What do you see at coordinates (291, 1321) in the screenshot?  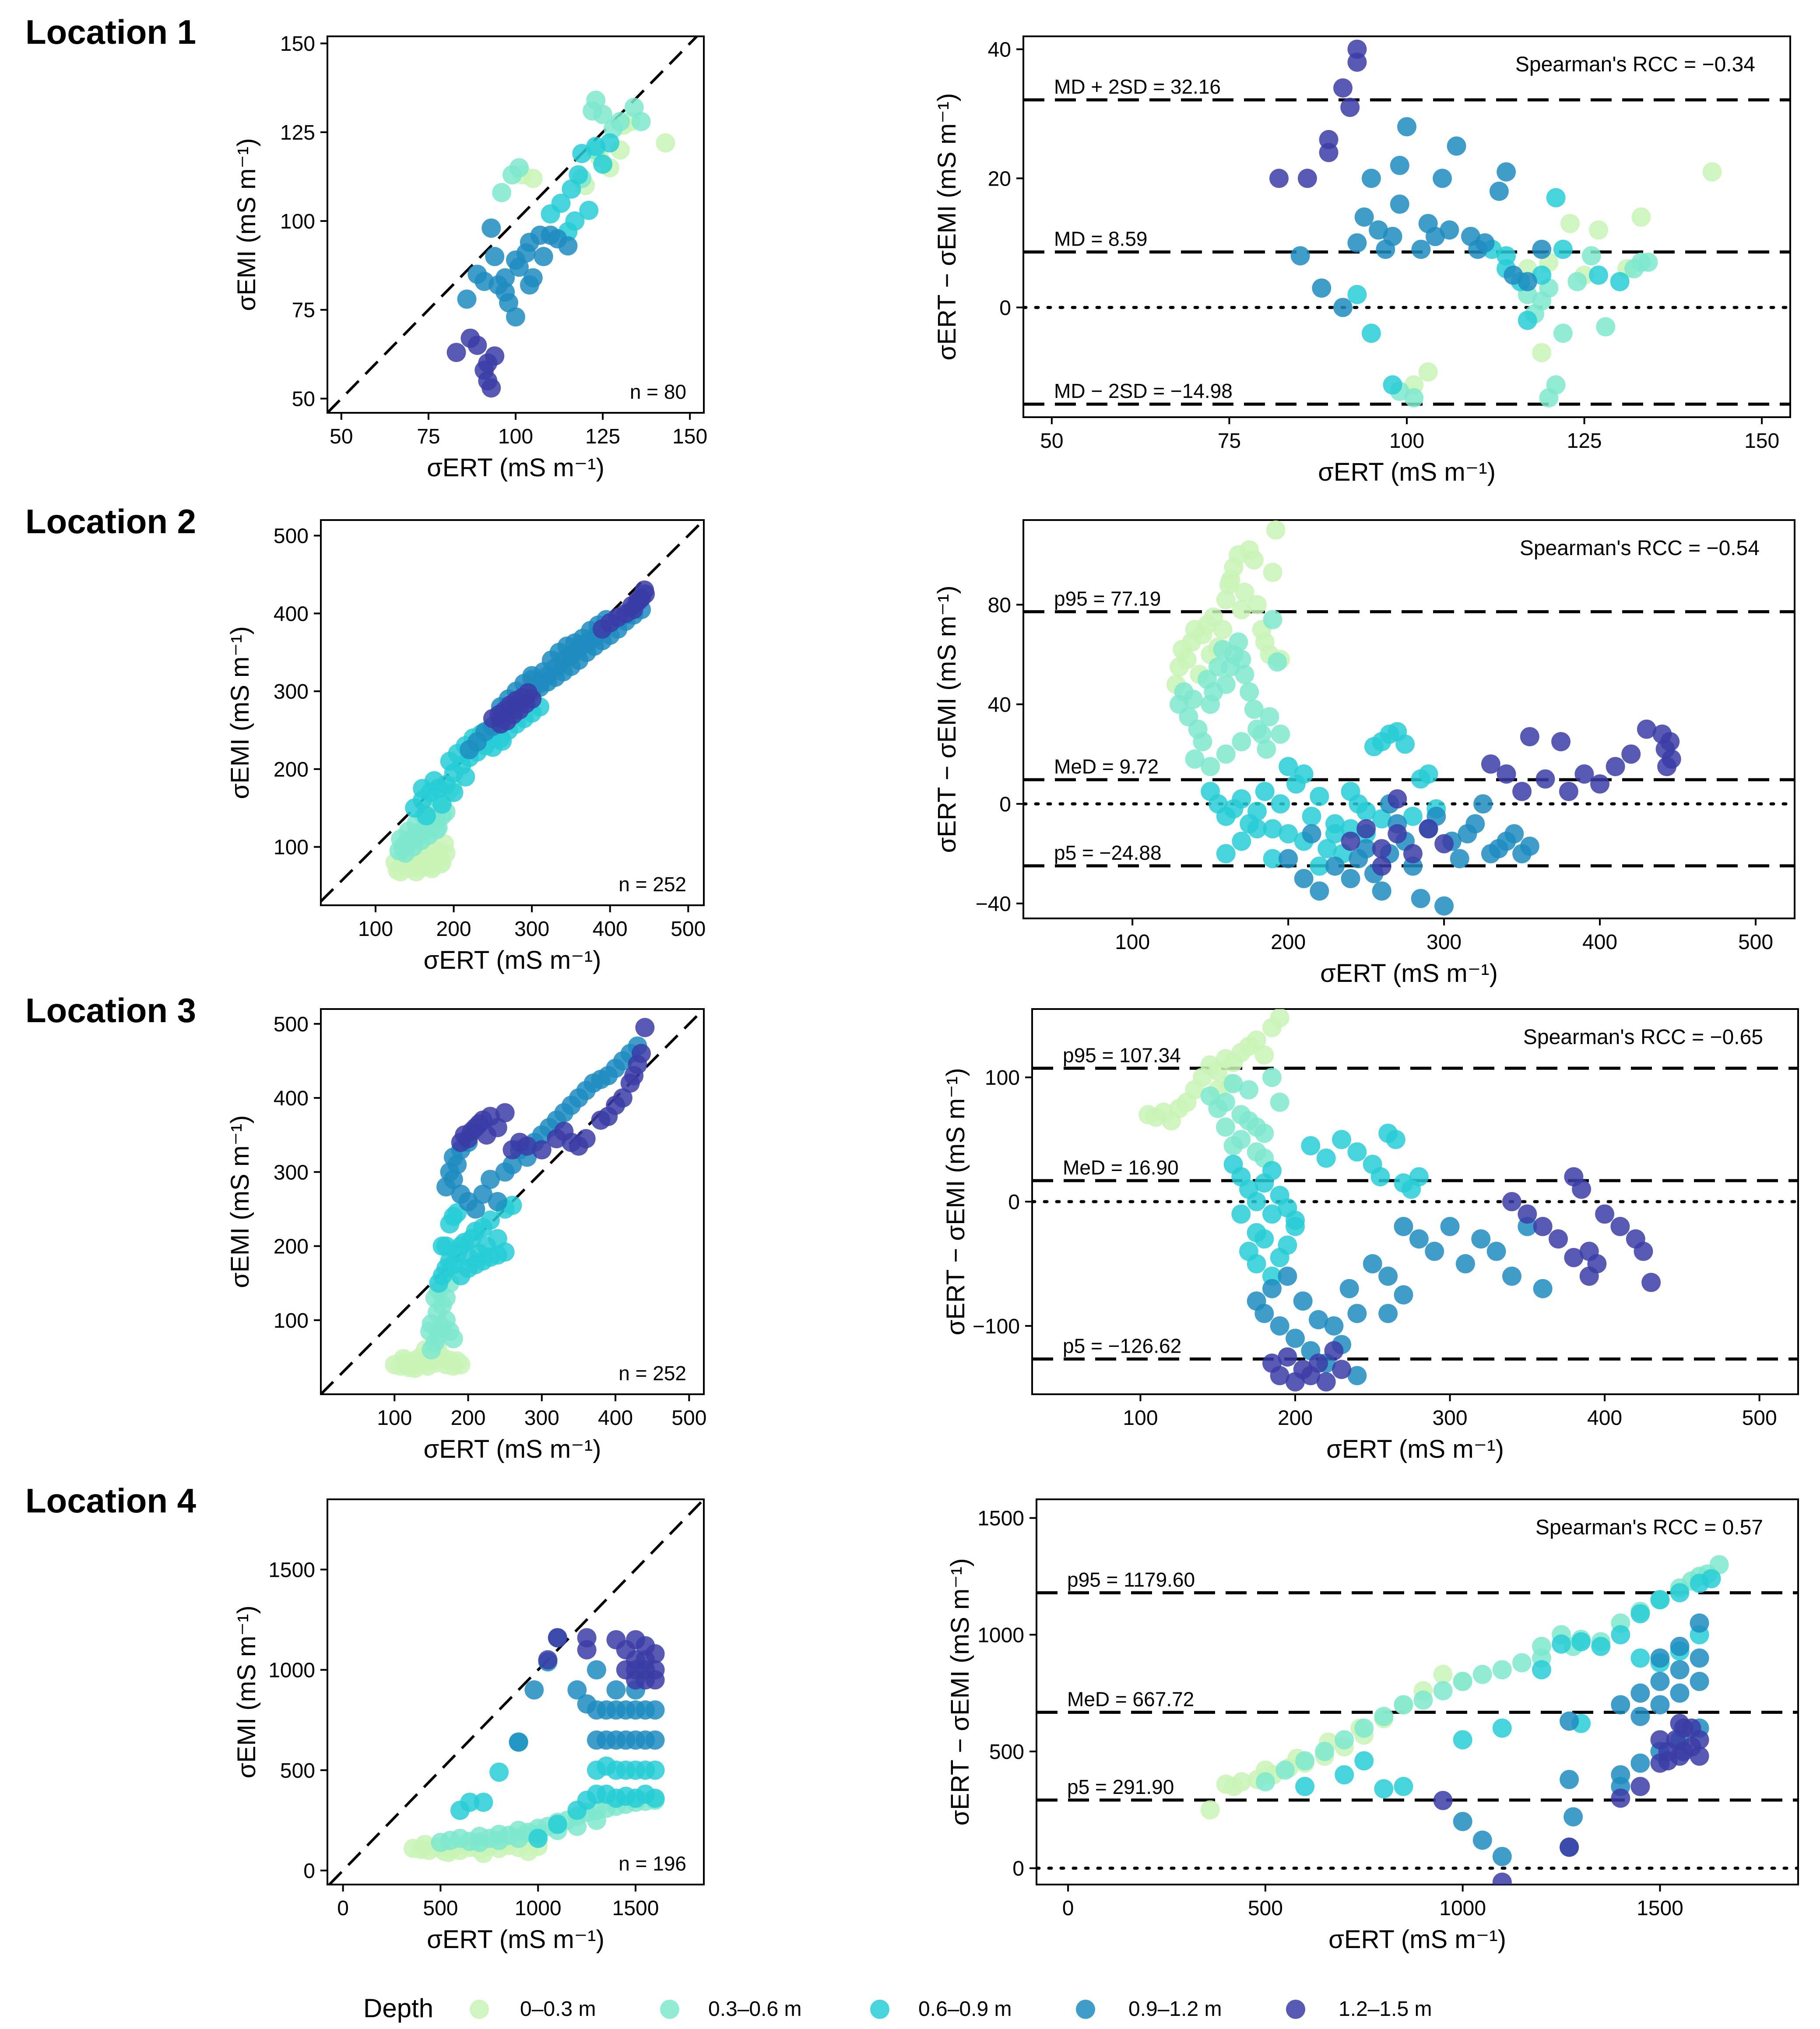 I see `y-tick-label: 100` at bounding box center [291, 1321].